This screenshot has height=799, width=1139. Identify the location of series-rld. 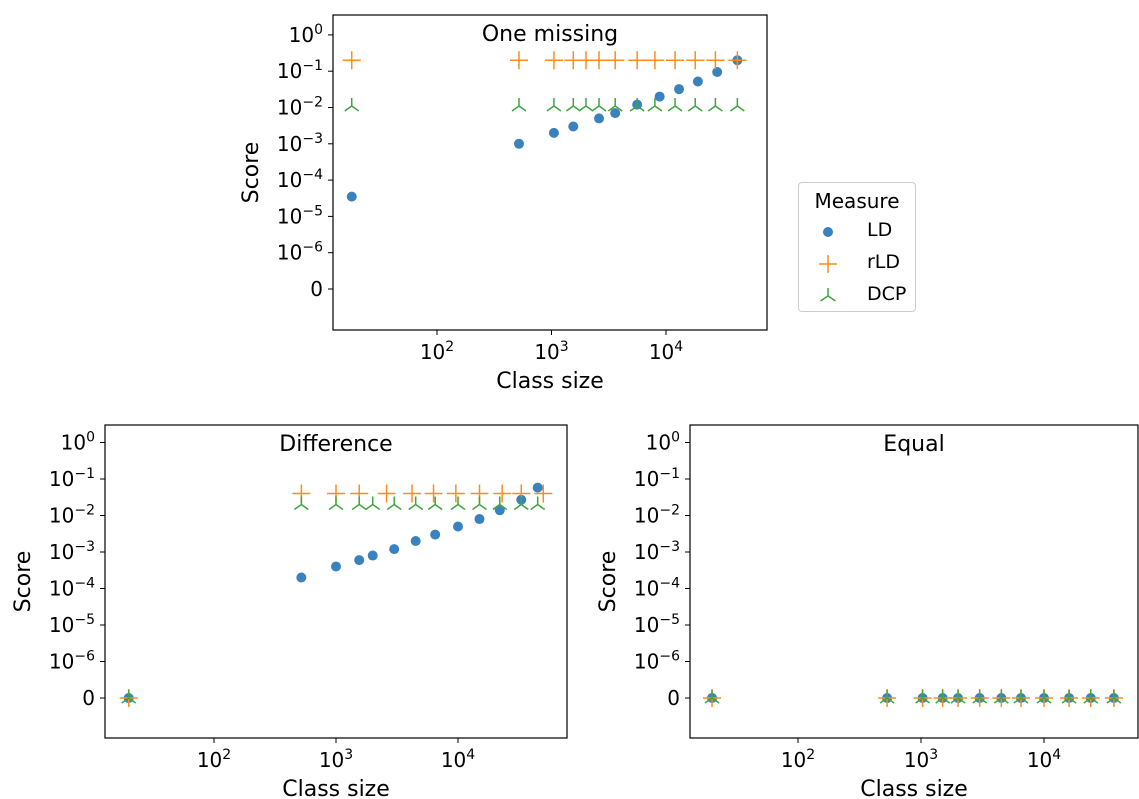
(913, 698).